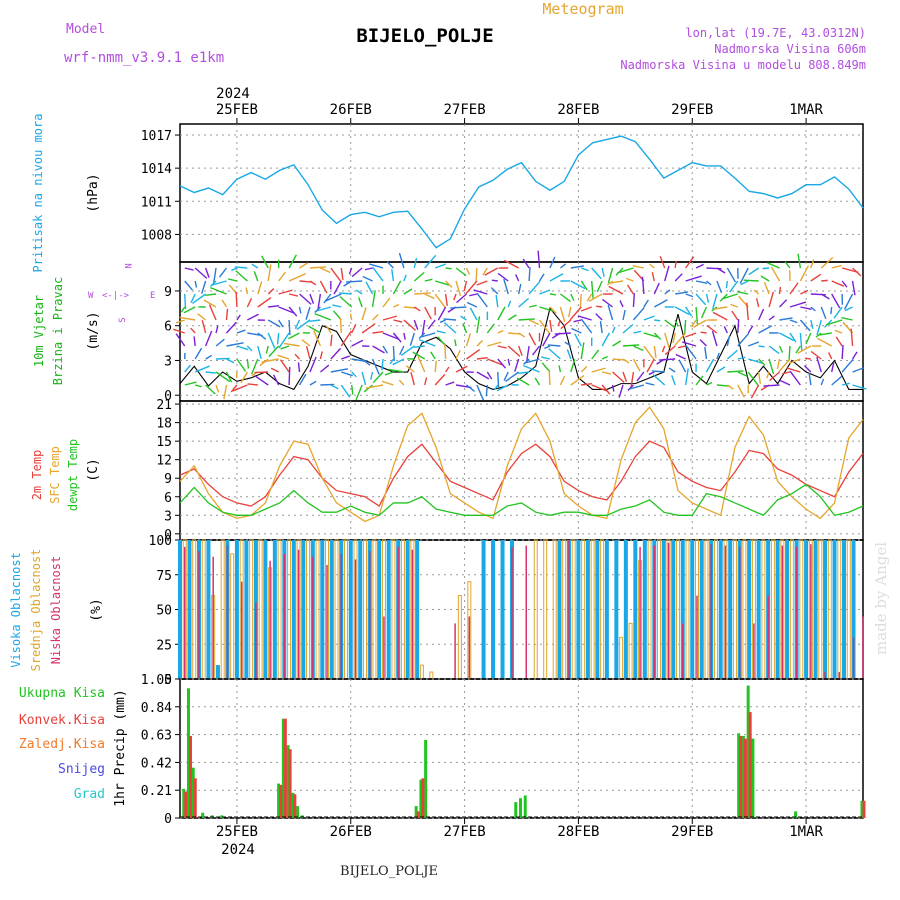 This screenshot has height=900, width=900. I want to click on footer-station: BIJELO_POLJE, so click(389, 871).